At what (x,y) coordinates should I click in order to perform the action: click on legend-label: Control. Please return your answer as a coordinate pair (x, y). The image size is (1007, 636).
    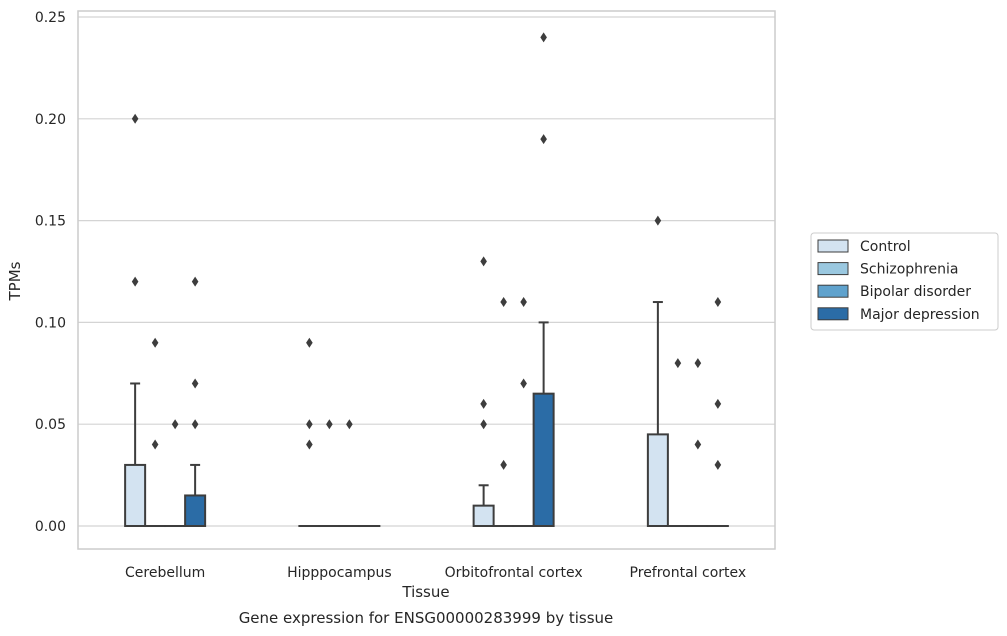
    Looking at the image, I should click on (885, 247).